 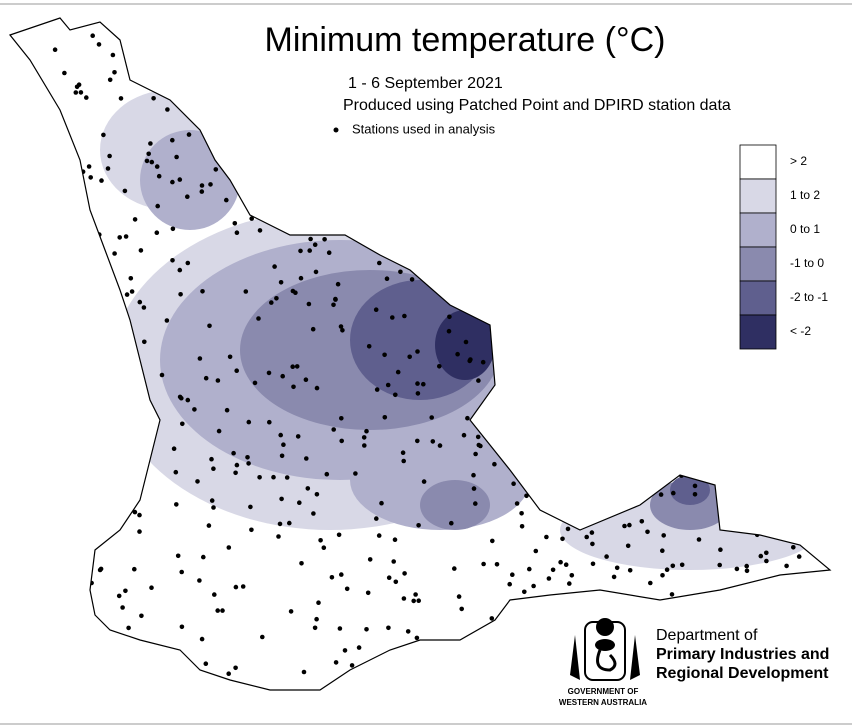 What do you see at coordinates (742, 673) in the screenshot?
I see `dept-name2: Regional Development` at bounding box center [742, 673].